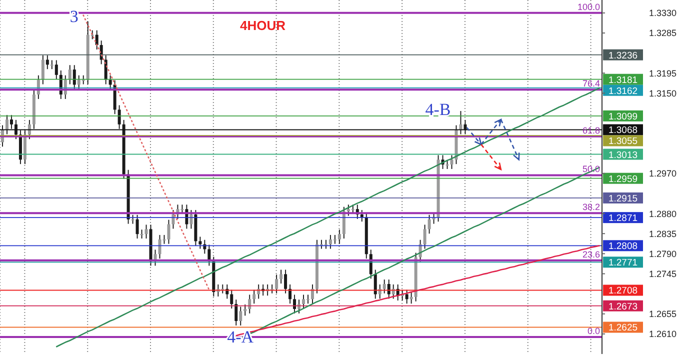 The height and width of the screenshot is (355, 690). What do you see at coordinates (146, 152) in the screenshot?
I see `line-series` at bounding box center [146, 152].